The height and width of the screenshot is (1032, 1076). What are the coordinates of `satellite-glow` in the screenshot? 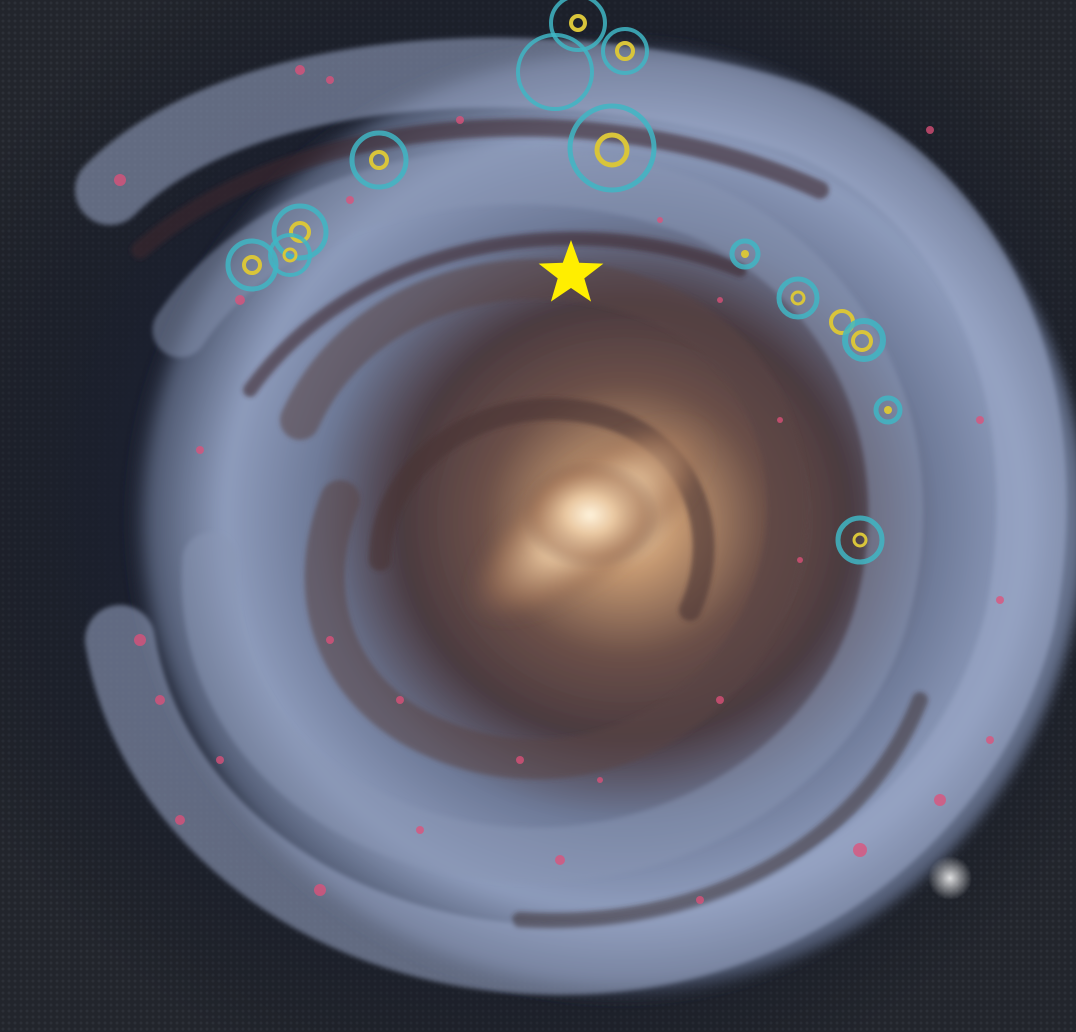 It's located at (950, 878).